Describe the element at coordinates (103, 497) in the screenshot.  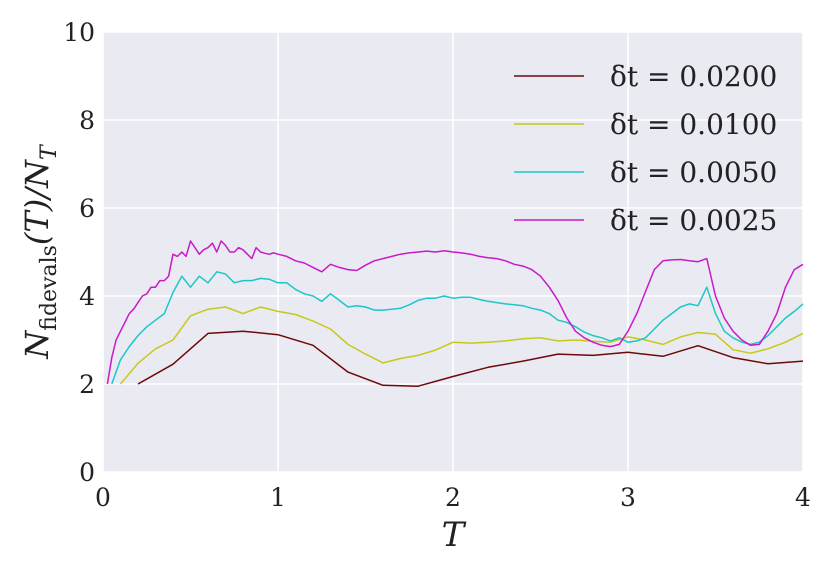
I see `x-tick-label: 0` at that location.